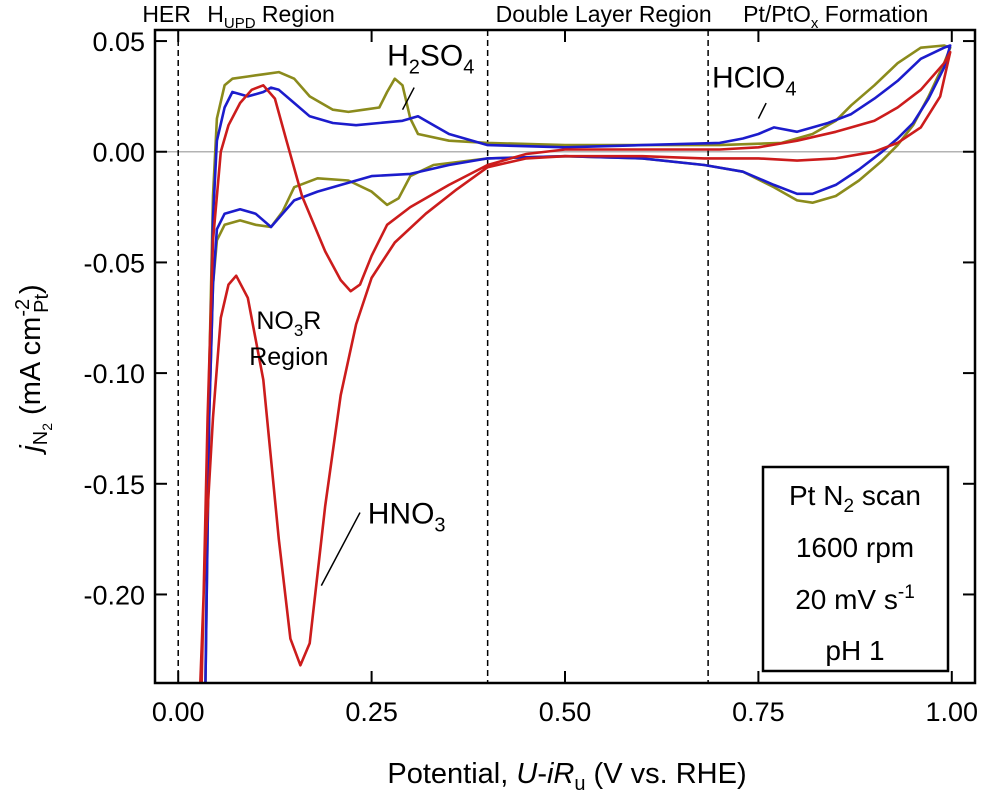 The width and height of the screenshot is (1000, 797). What do you see at coordinates (288, 357) in the screenshot?
I see `annotation-region: Region` at bounding box center [288, 357].